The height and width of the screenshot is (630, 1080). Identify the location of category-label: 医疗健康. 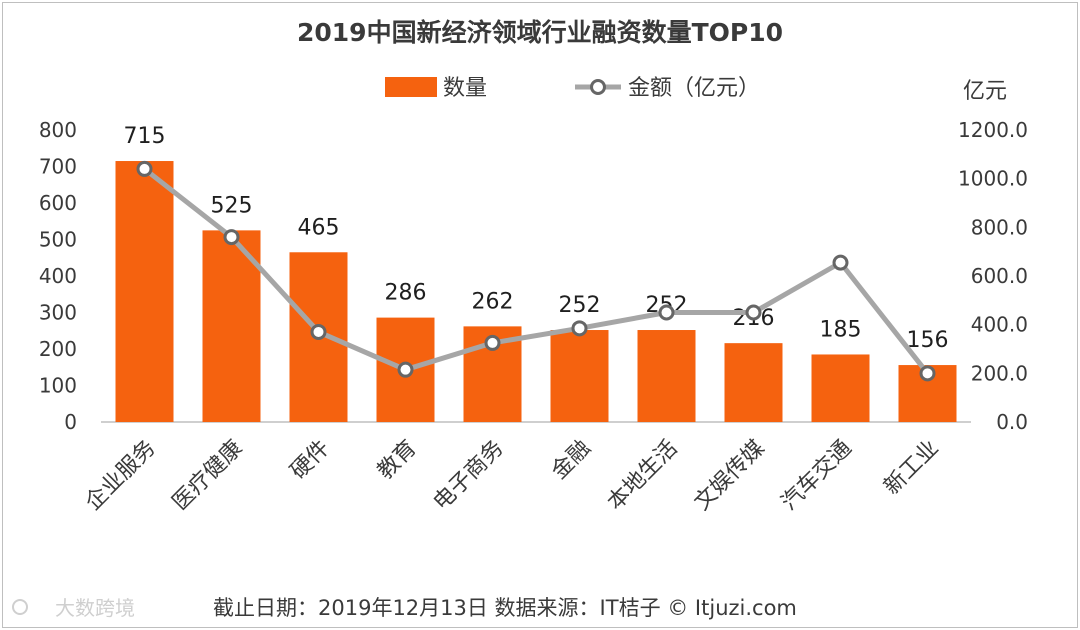
(208, 476).